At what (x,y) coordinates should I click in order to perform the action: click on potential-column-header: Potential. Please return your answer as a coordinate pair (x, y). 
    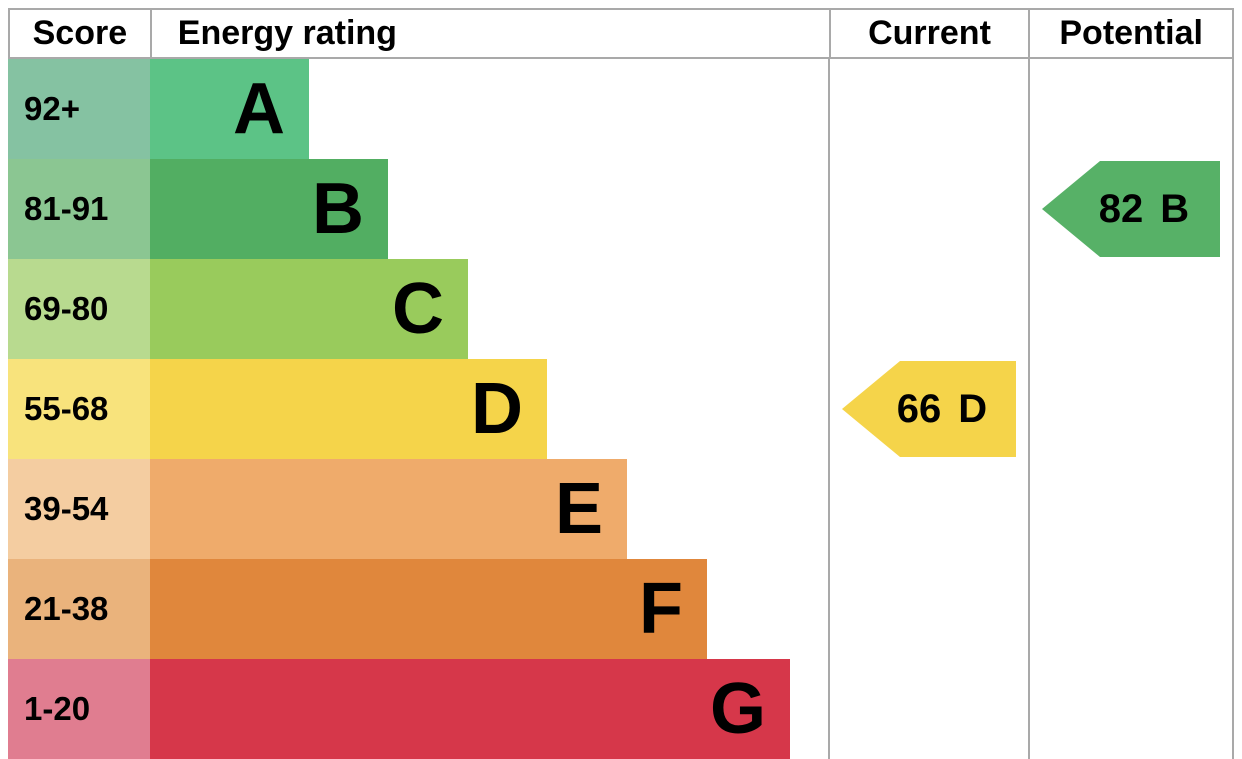
    Looking at the image, I should click on (1131, 33).